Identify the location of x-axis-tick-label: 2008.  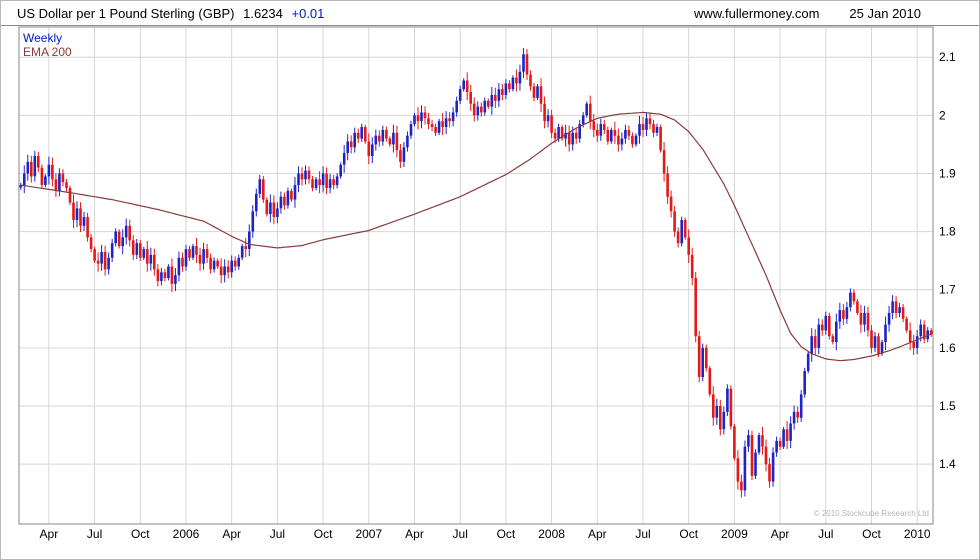
(551, 534).